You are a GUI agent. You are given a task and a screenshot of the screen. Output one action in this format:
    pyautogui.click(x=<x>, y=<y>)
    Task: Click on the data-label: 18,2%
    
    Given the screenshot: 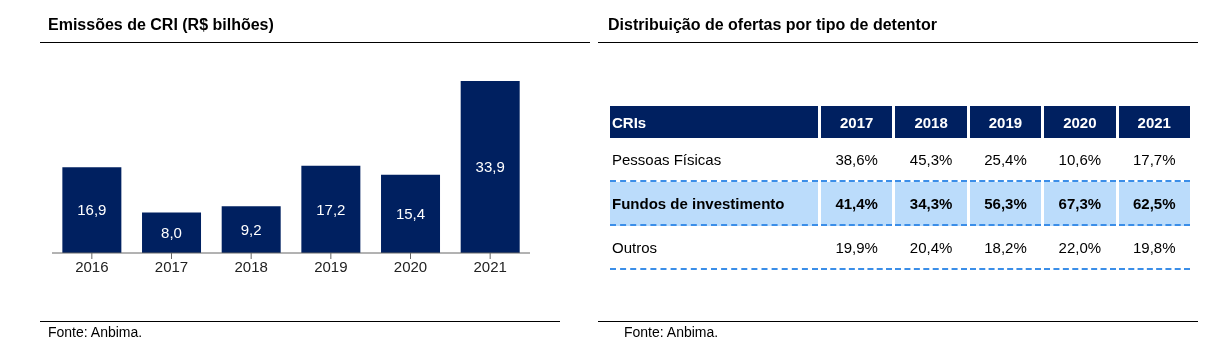 What is the action you would take?
    pyautogui.click(x=1005, y=248)
    